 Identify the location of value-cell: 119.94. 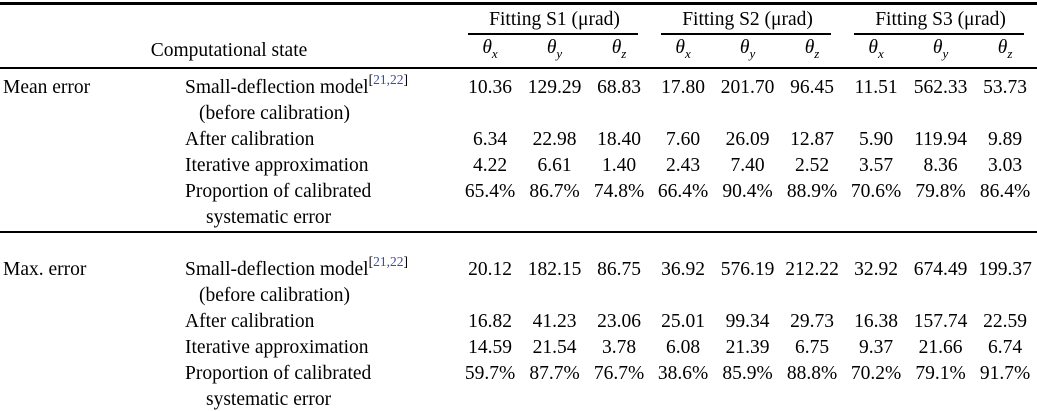
(940, 139).